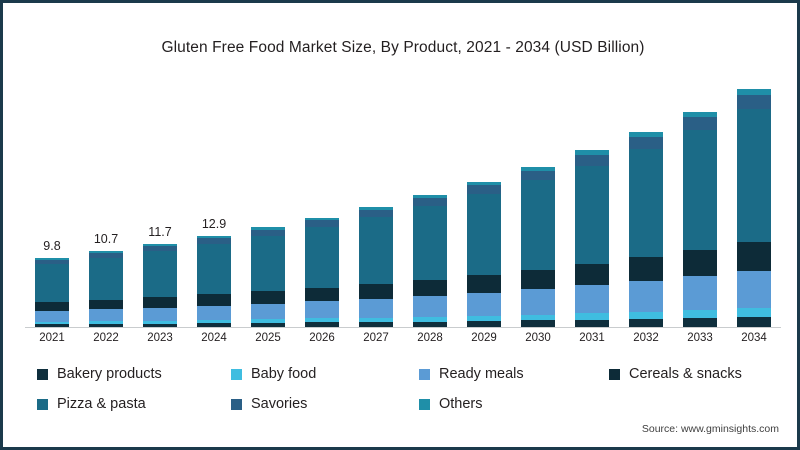 This screenshot has width=800, height=450. Describe the element at coordinates (214, 201) in the screenshot. I see `bar-group: 12.9` at that location.